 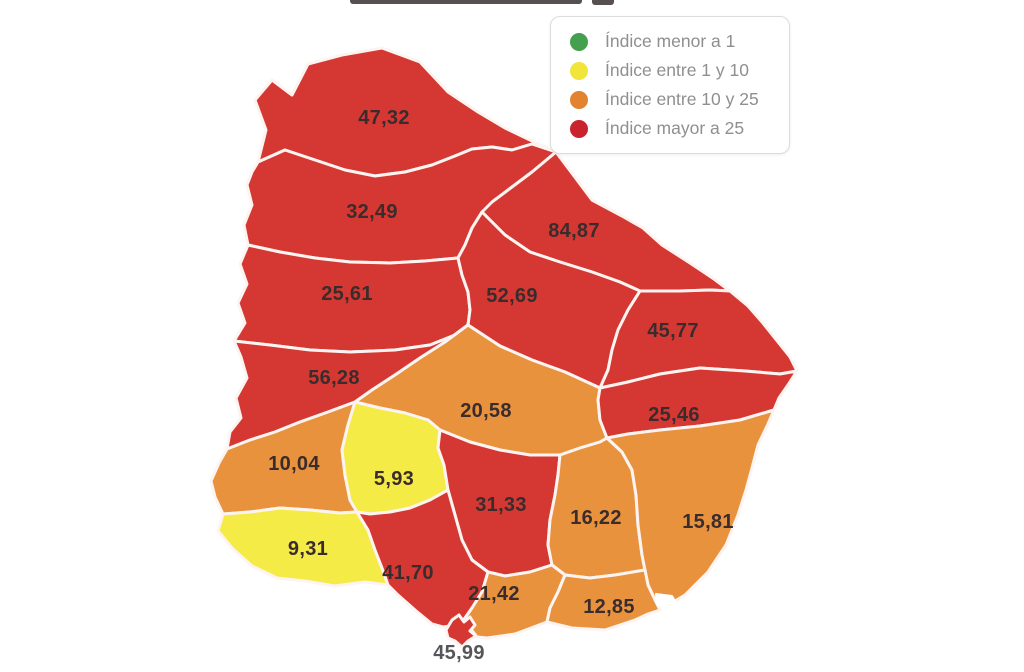 What do you see at coordinates (682, 99) in the screenshot?
I see `legend-item-label: Índice entre 10 y 25` at bounding box center [682, 99].